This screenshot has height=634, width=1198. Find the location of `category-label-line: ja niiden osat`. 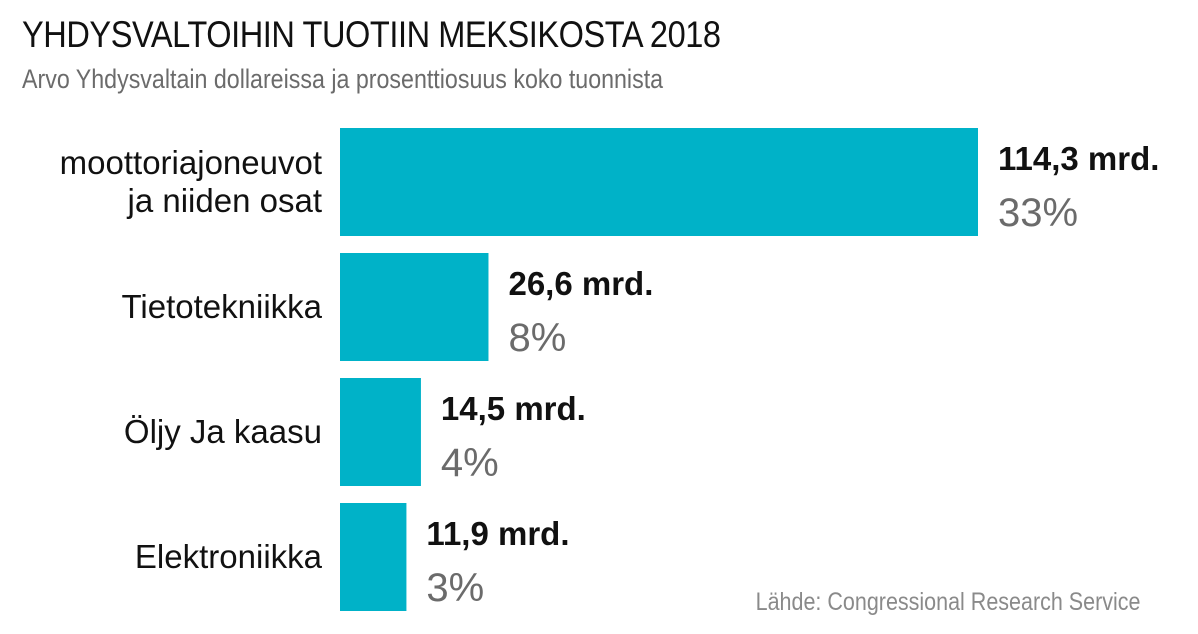

category-label-line: ja niiden osat is located at coordinates (224, 200).